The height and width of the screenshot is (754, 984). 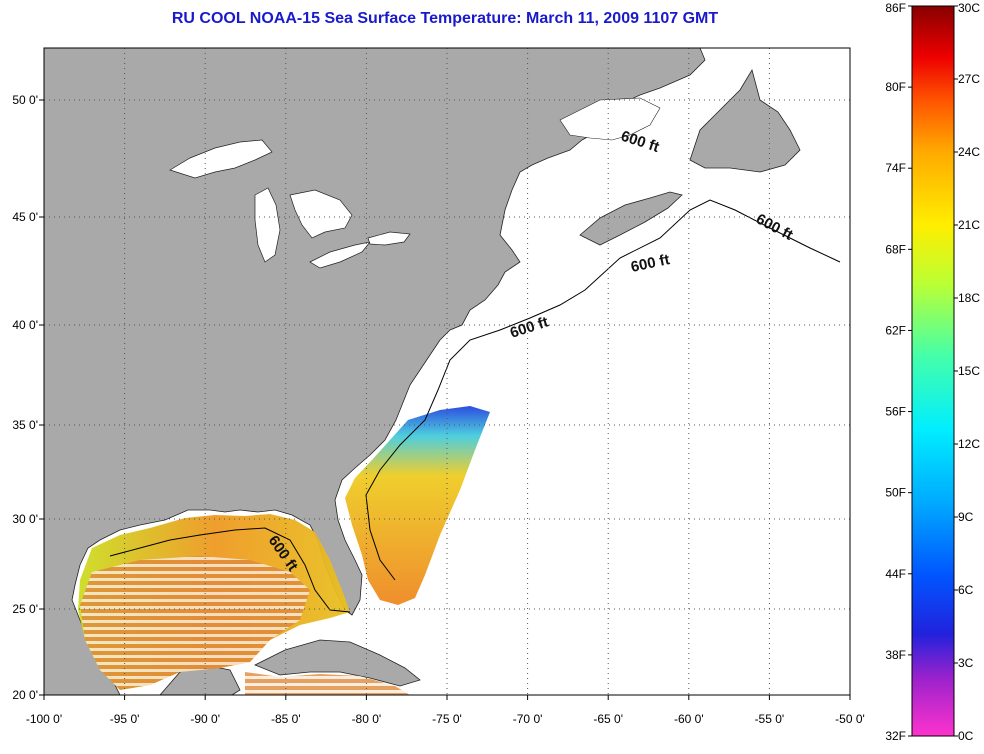 I want to click on contour-600ft-gulf, so click(x=230, y=570).